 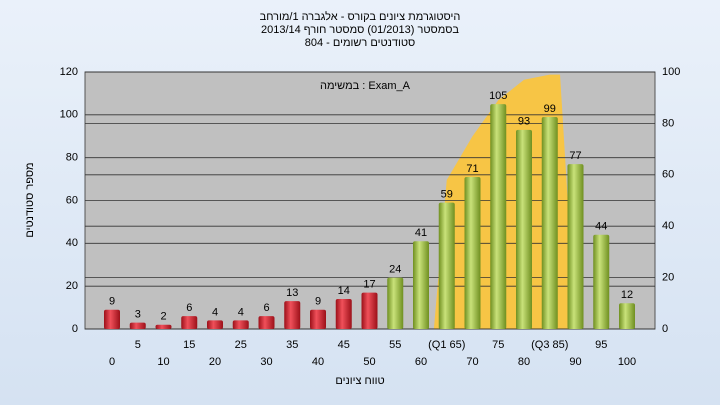 What do you see at coordinates (138, 345) in the screenshot?
I see `x-tick-label: 5` at bounding box center [138, 345].